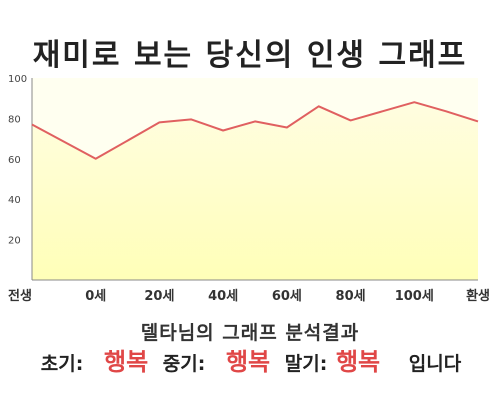  What do you see at coordinates (14, 160) in the screenshot?
I see `y-tick-label: 60` at bounding box center [14, 160].